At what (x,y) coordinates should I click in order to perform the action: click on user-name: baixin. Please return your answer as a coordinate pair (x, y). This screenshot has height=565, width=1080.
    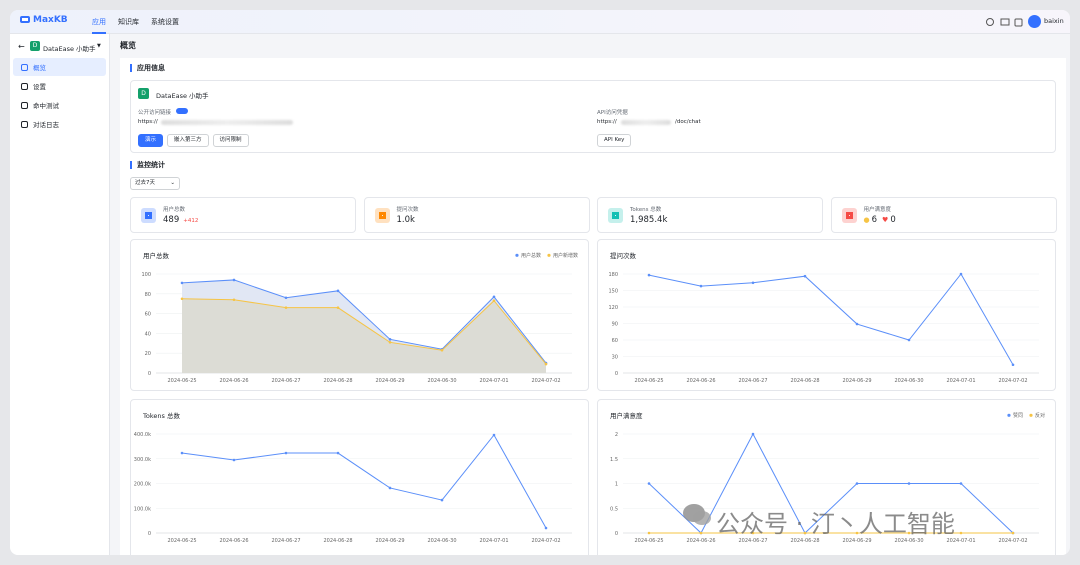
    Looking at the image, I should click on (1054, 21).